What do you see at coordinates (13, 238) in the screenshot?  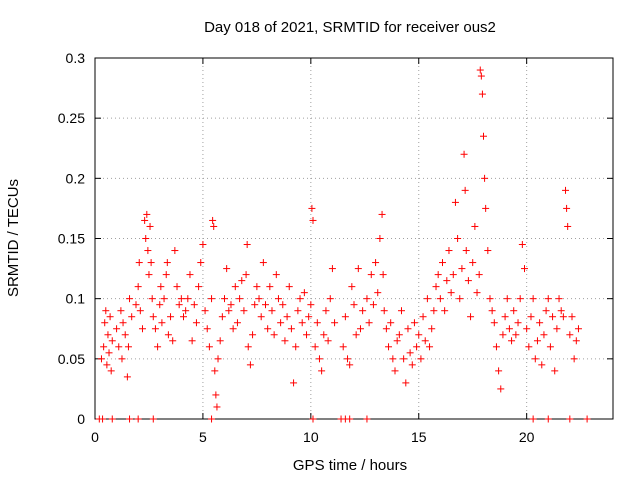 I see `y-axis-title: SRMTID / TECUs` at bounding box center [13, 238].